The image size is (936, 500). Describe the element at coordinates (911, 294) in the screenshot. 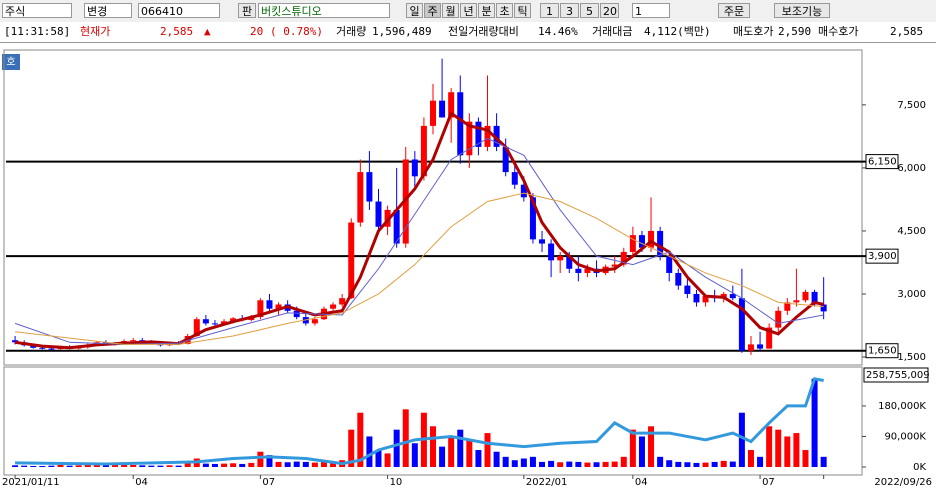

I see `y-tick-label: 3,000` at that location.